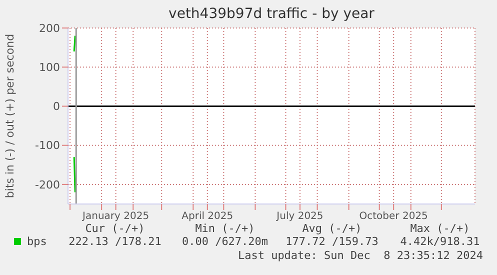 This screenshot has width=497, height=275. Describe the element at coordinates (10, 116) in the screenshot. I see `y-axis-title: bits in (-) / out (+) per second` at that location.